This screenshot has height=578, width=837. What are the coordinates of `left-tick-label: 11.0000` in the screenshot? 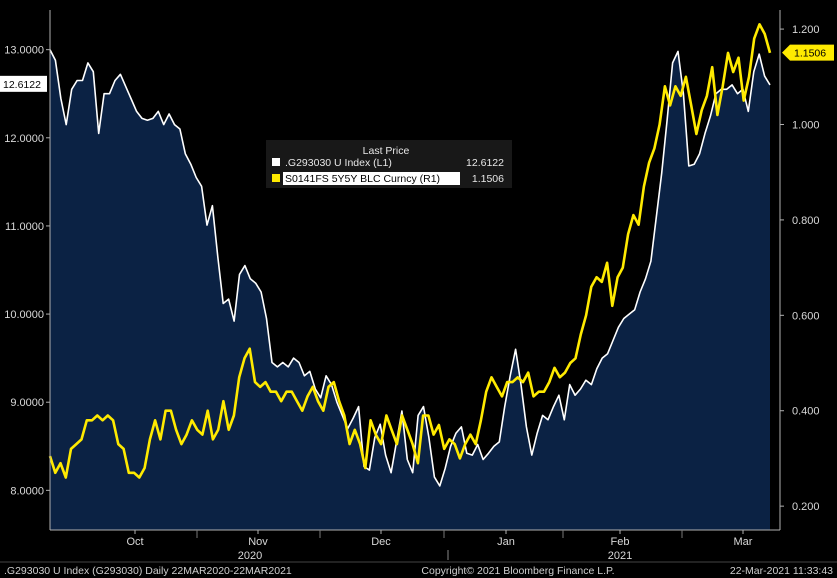 It's located at (24, 227).